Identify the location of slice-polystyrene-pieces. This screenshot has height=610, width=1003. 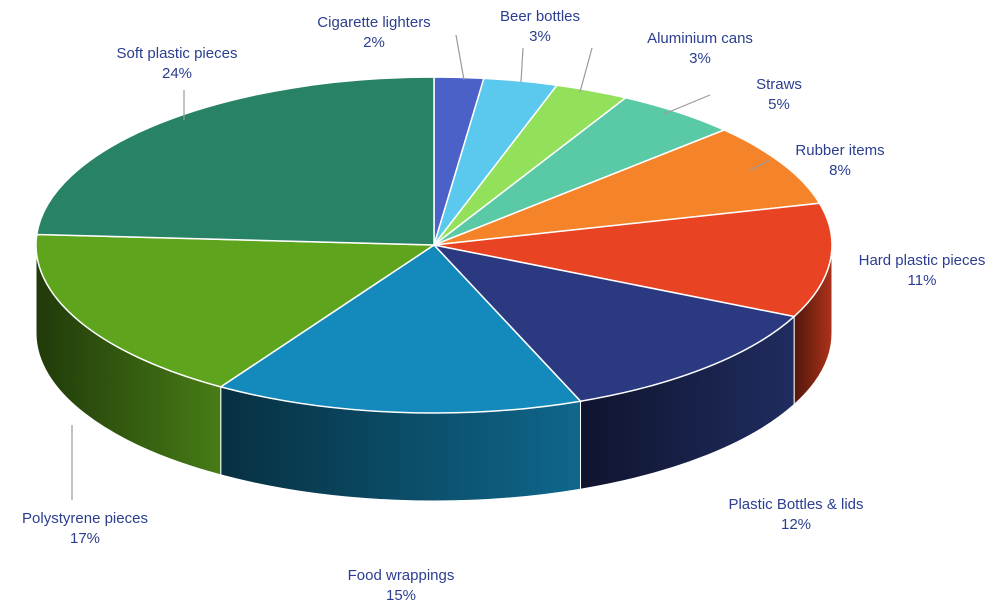
(236, 310).